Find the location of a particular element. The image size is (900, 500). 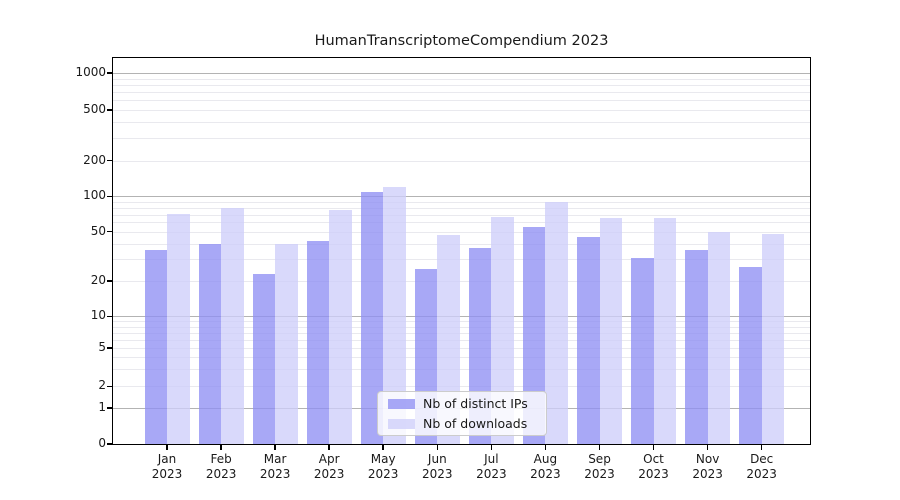

bar-distinct-ips-jan is located at coordinates (155, 346).